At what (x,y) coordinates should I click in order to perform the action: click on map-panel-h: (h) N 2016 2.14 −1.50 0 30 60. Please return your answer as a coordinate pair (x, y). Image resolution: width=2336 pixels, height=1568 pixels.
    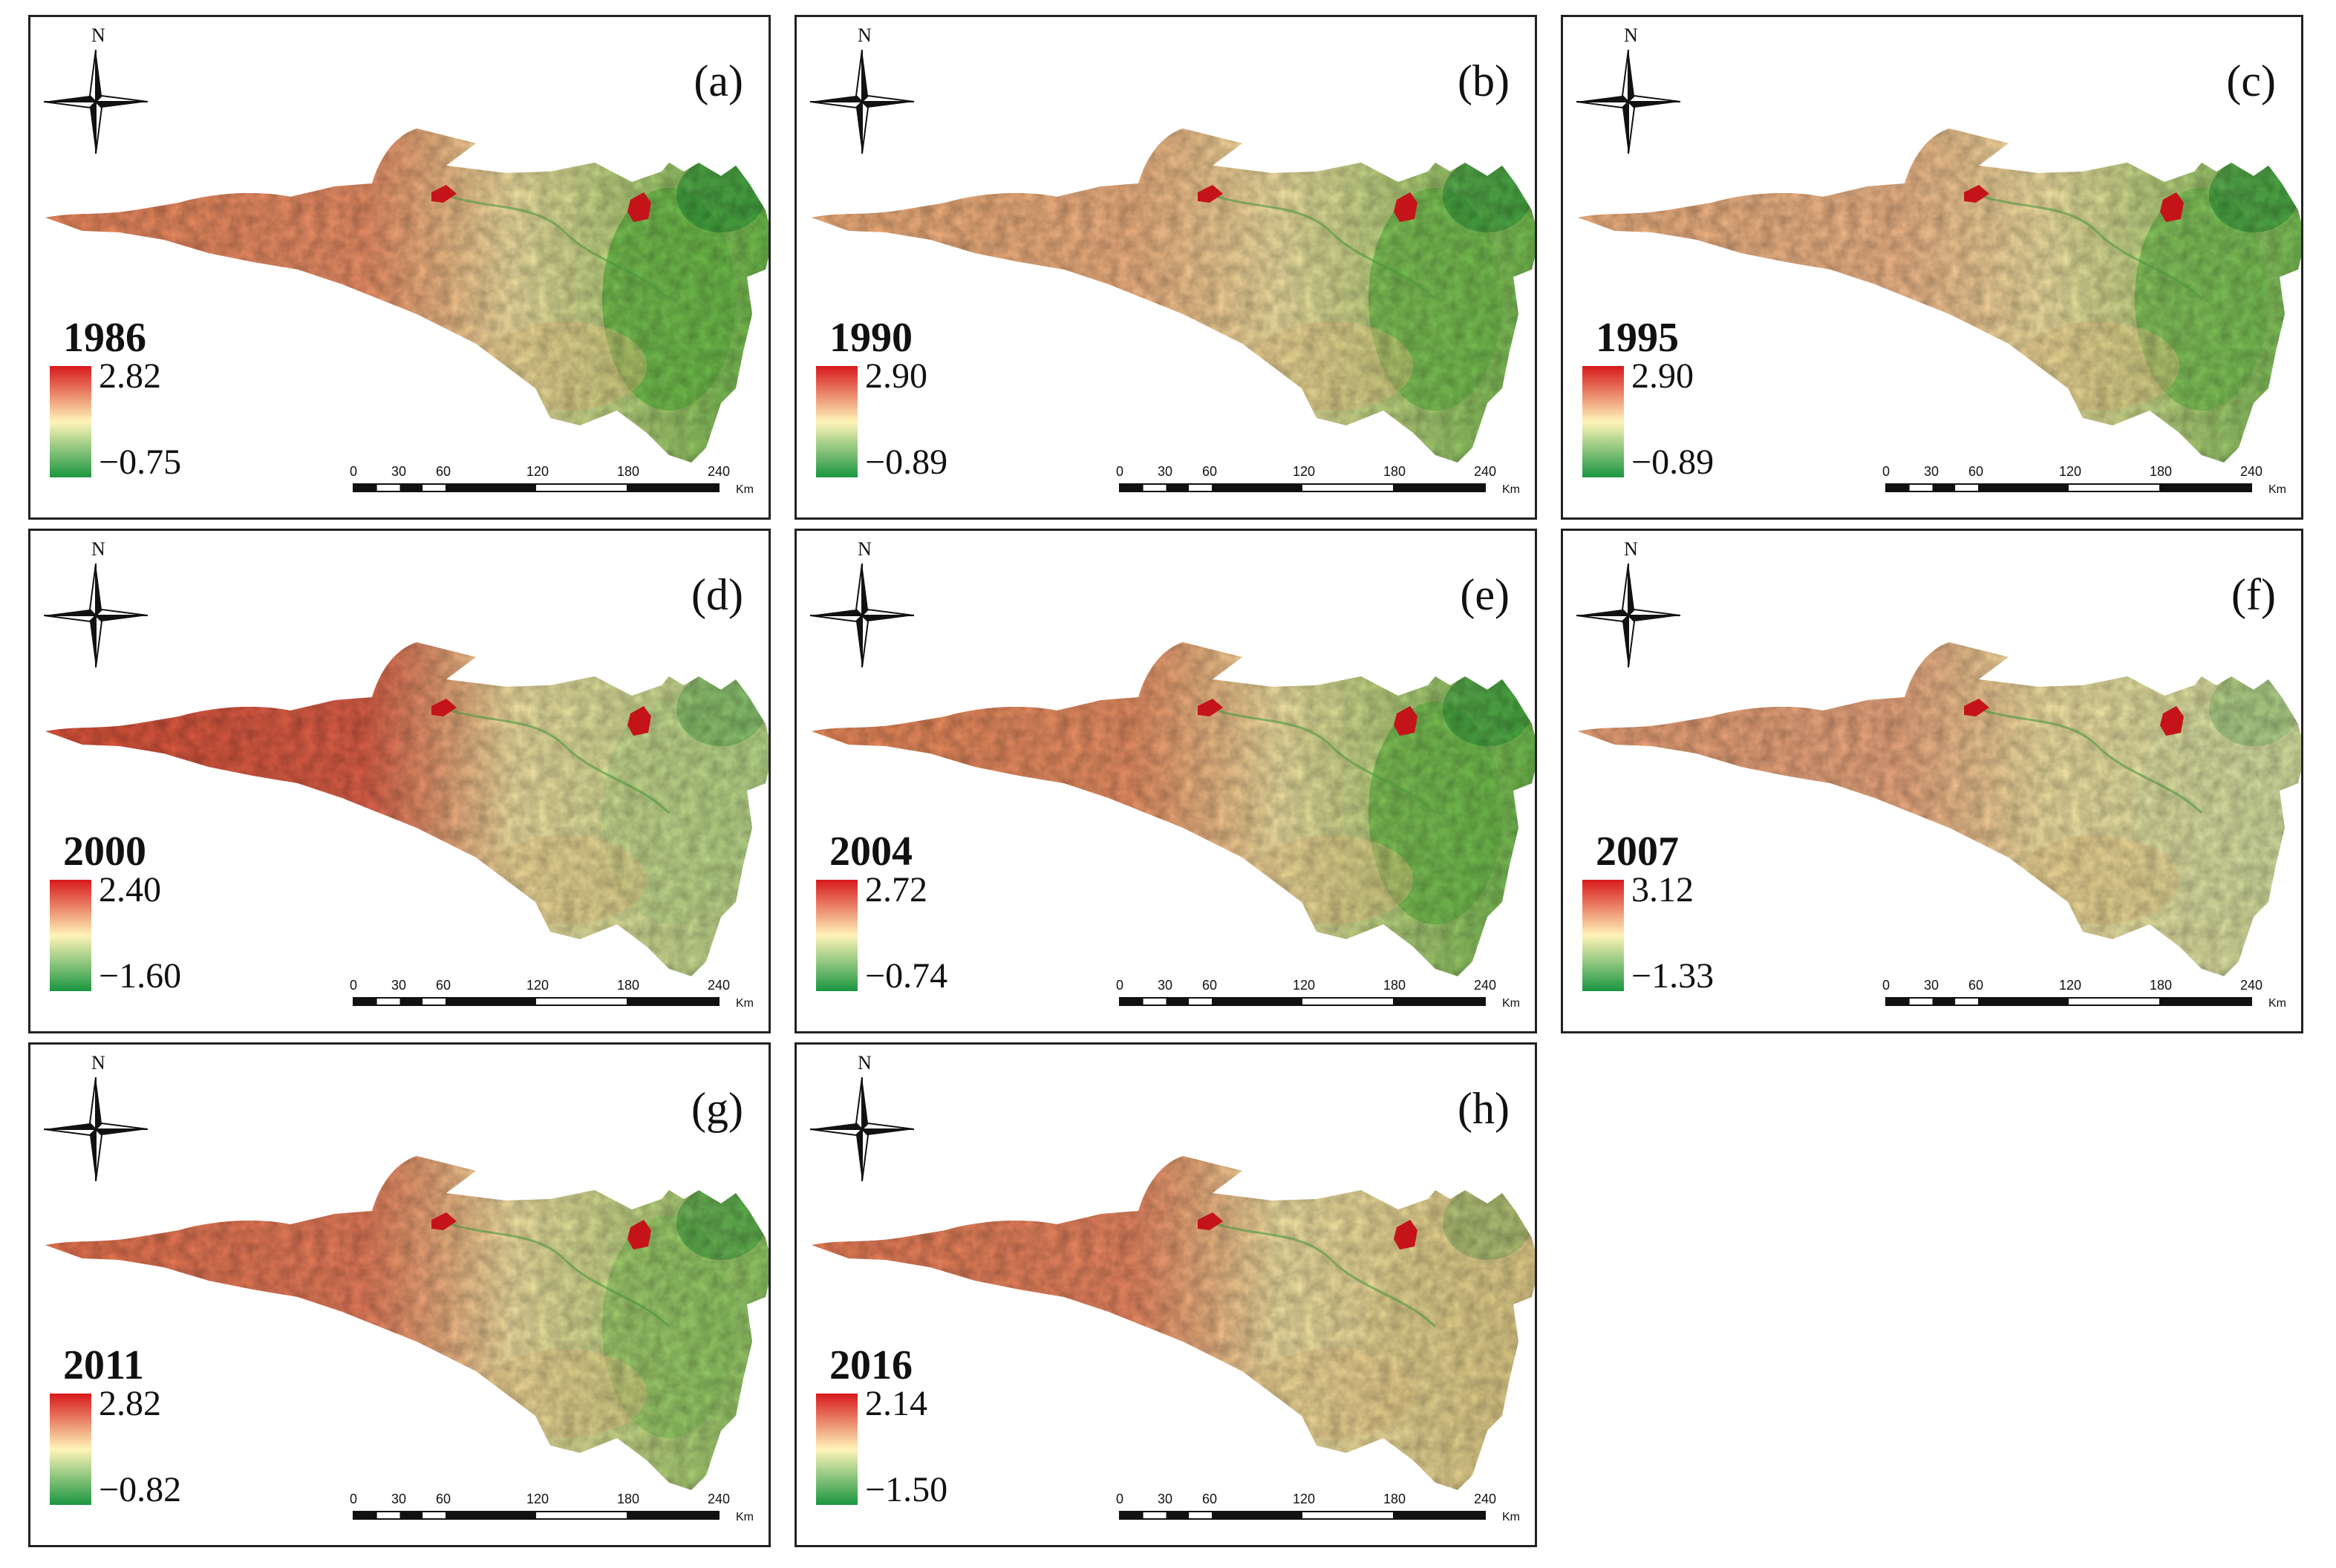
    Looking at the image, I should click on (1166, 1294).